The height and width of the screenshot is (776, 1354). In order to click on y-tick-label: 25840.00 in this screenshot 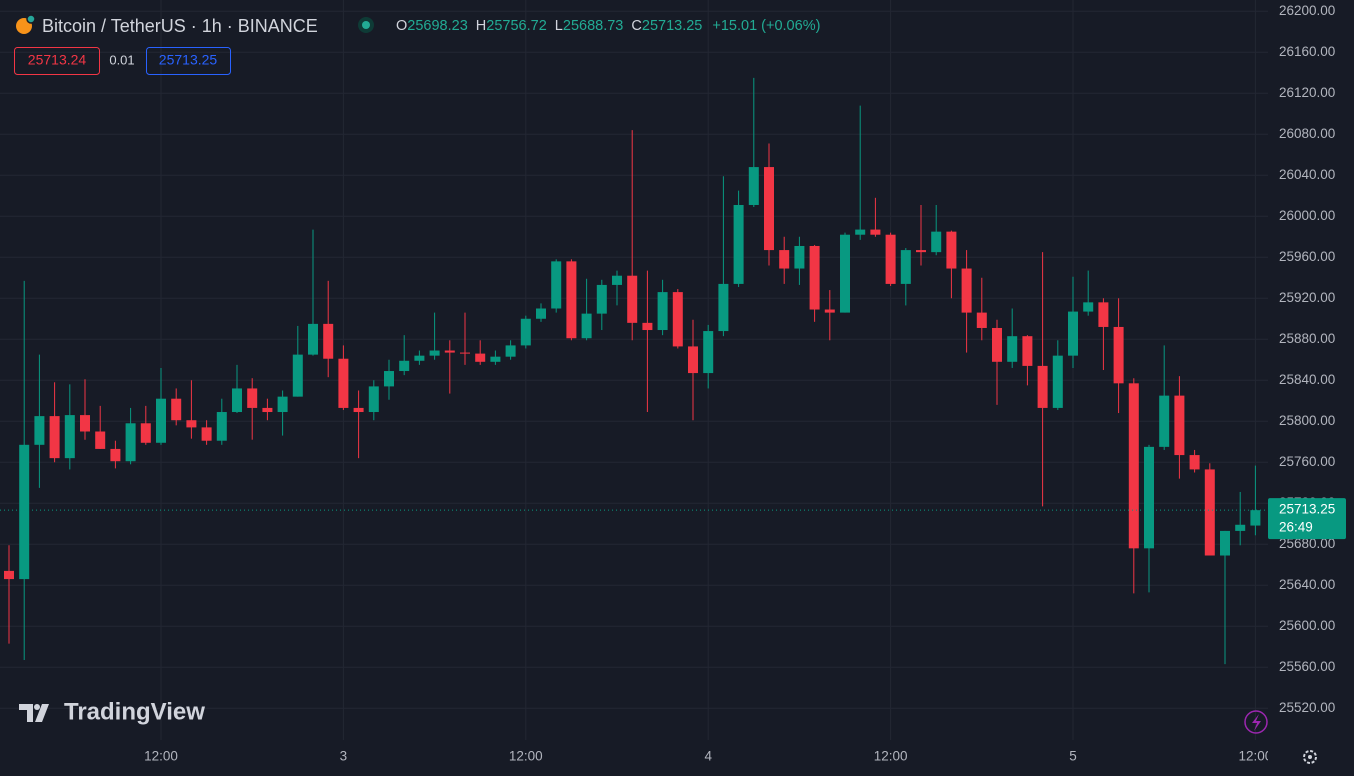, I will do `click(1307, 379)`.